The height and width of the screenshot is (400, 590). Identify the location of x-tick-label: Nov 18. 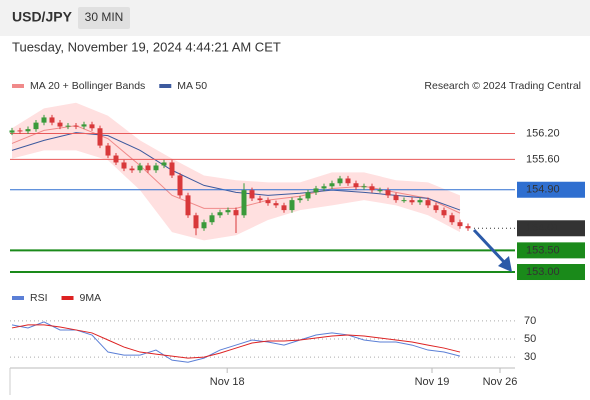
(227, 382).